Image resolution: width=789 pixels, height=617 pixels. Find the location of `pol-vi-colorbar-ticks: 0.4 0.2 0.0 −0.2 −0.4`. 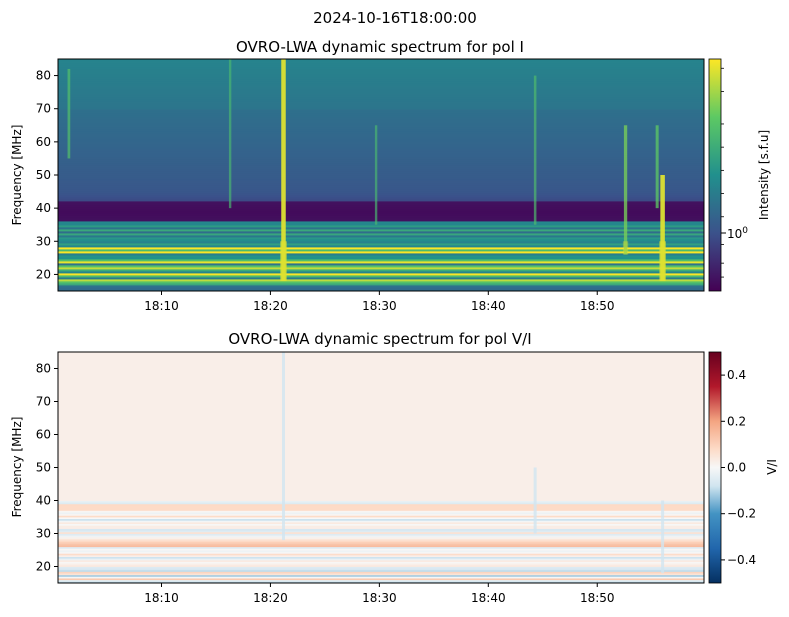

pol-vi-colorbar-ticks: 0.4 0.2 0.0 −0.2 −0.4 is located at coordinates (738, 467).